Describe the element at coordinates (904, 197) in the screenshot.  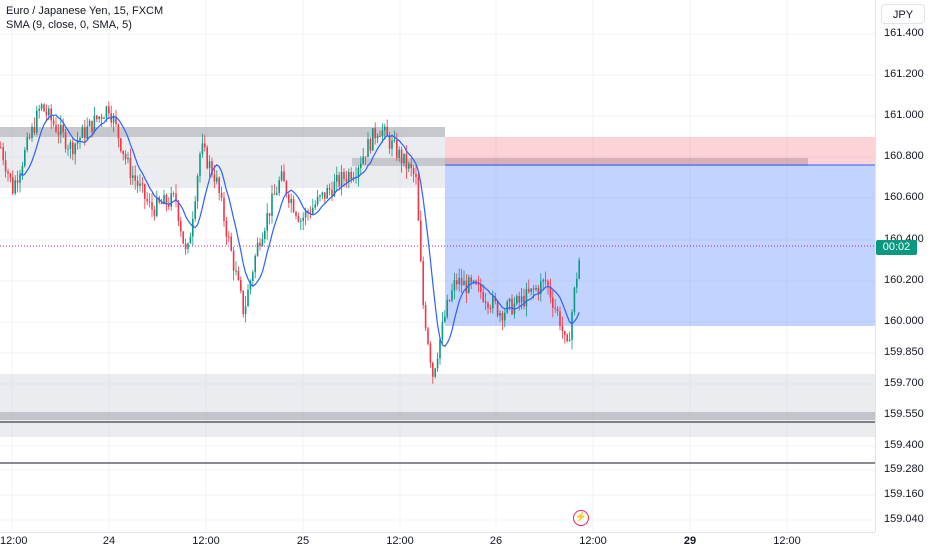
I see `price-tick-label: 160.600` at that location.